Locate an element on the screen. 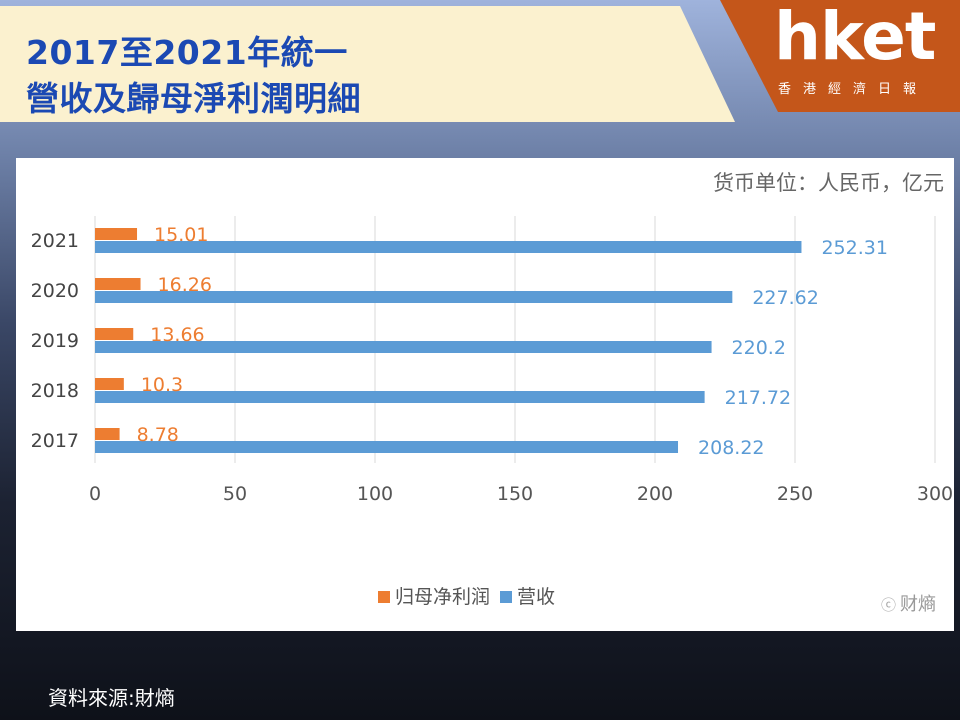  hket-logo: hket 香港經濟日報 is located at coordinates (840, 56).